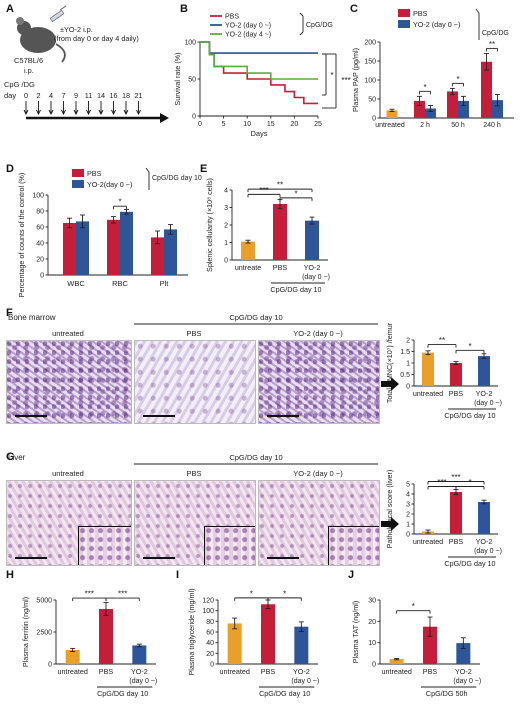 The image size is (520, 720). What do you see at coordinates (408, 495) in the screenshot?
I see `y-tick-label-G: 4` at bounding box center [408, 495].